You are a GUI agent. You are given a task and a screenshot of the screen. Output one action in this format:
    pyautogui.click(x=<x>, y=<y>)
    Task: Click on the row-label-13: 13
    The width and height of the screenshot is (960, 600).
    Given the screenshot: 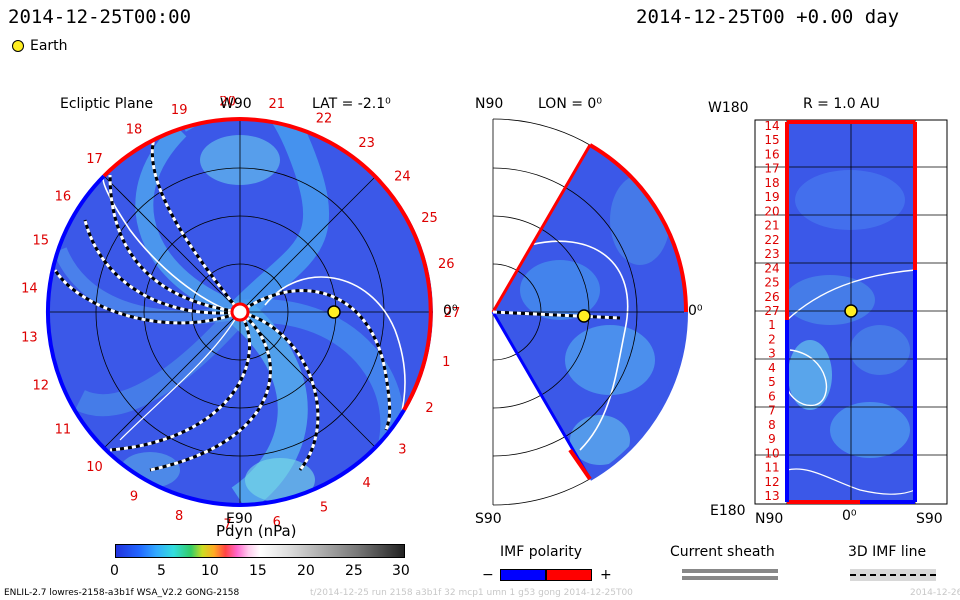 What is the action you would take?
    pyautogui.click(x=771, y=496)
    